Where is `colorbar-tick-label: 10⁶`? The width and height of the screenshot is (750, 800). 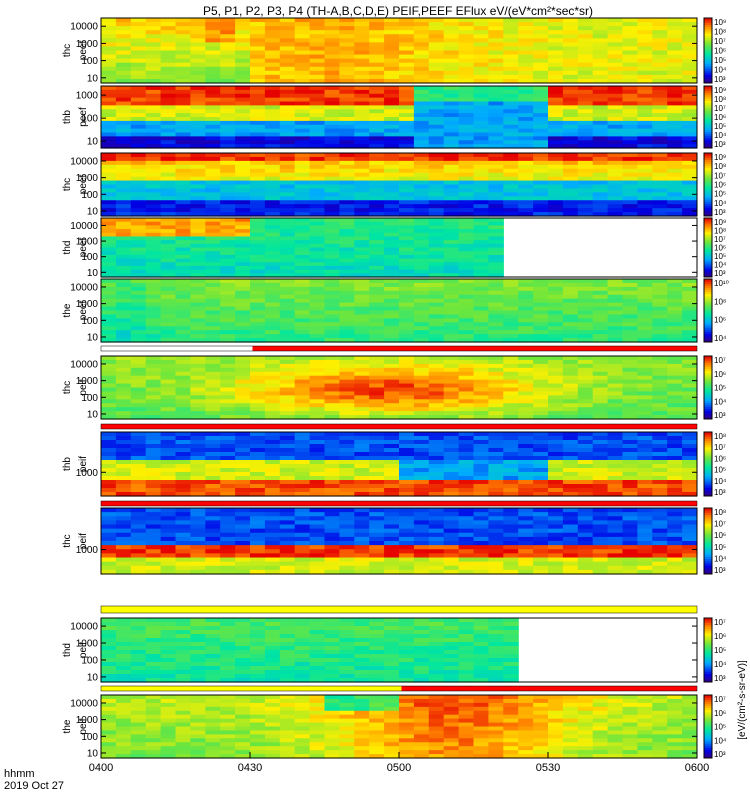
colorbar-tick-label: 10⁶ is located at coordinates (720, 320).